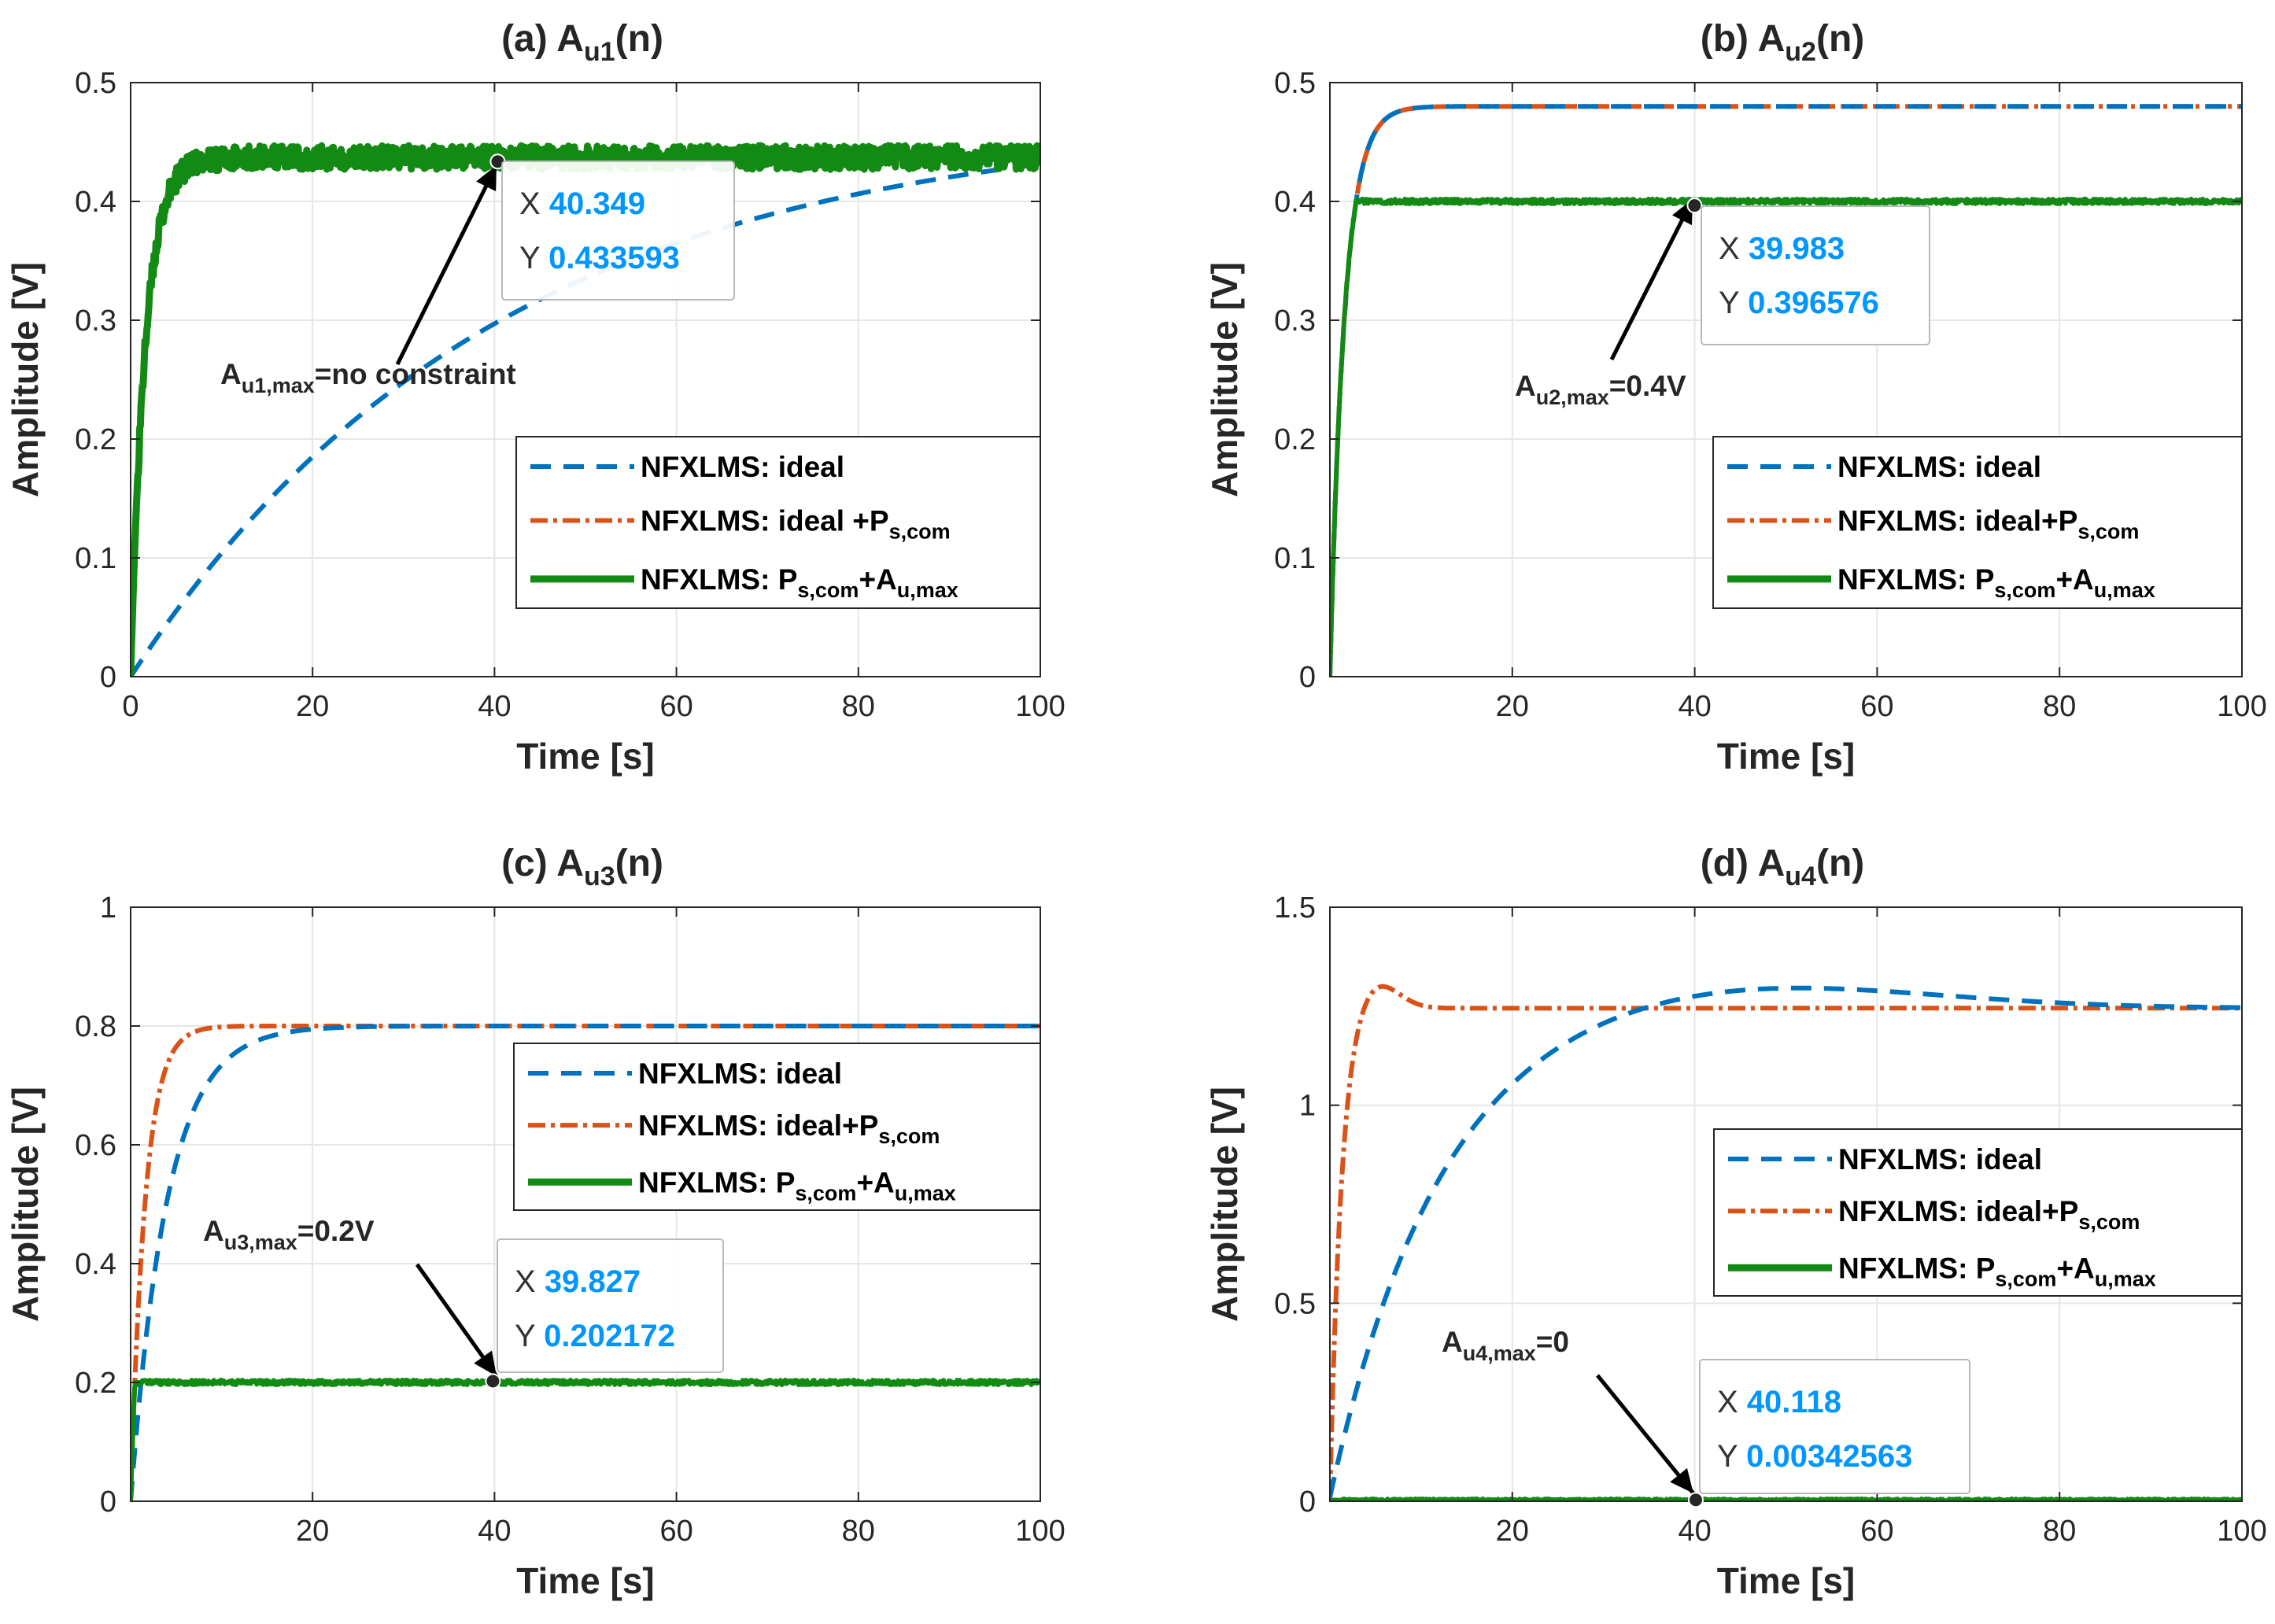 Image resolution: width=2275 pixels, height=1624 pixels. Describe the element at coordinates (336, 1231) in the screenshot. I see `annotation-tail: =0.2V` at that location.